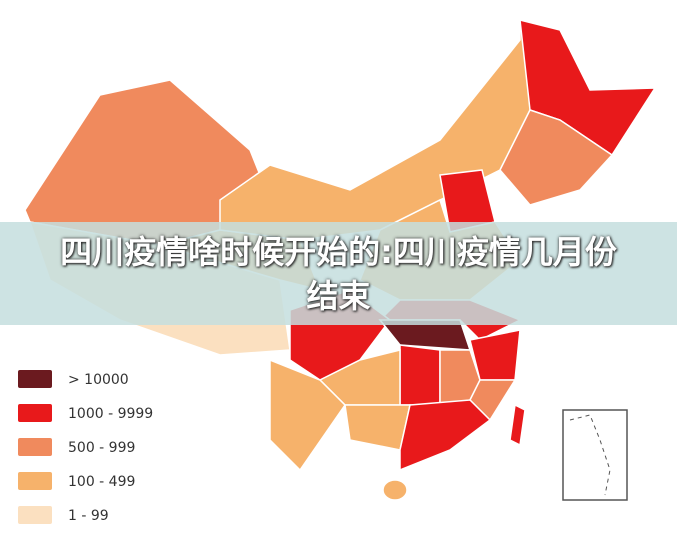 The image size is (677, 548). Describe the element at coordinates (101, 448) in the screenshot. I see `legend-label: 500 - 999` at that location.